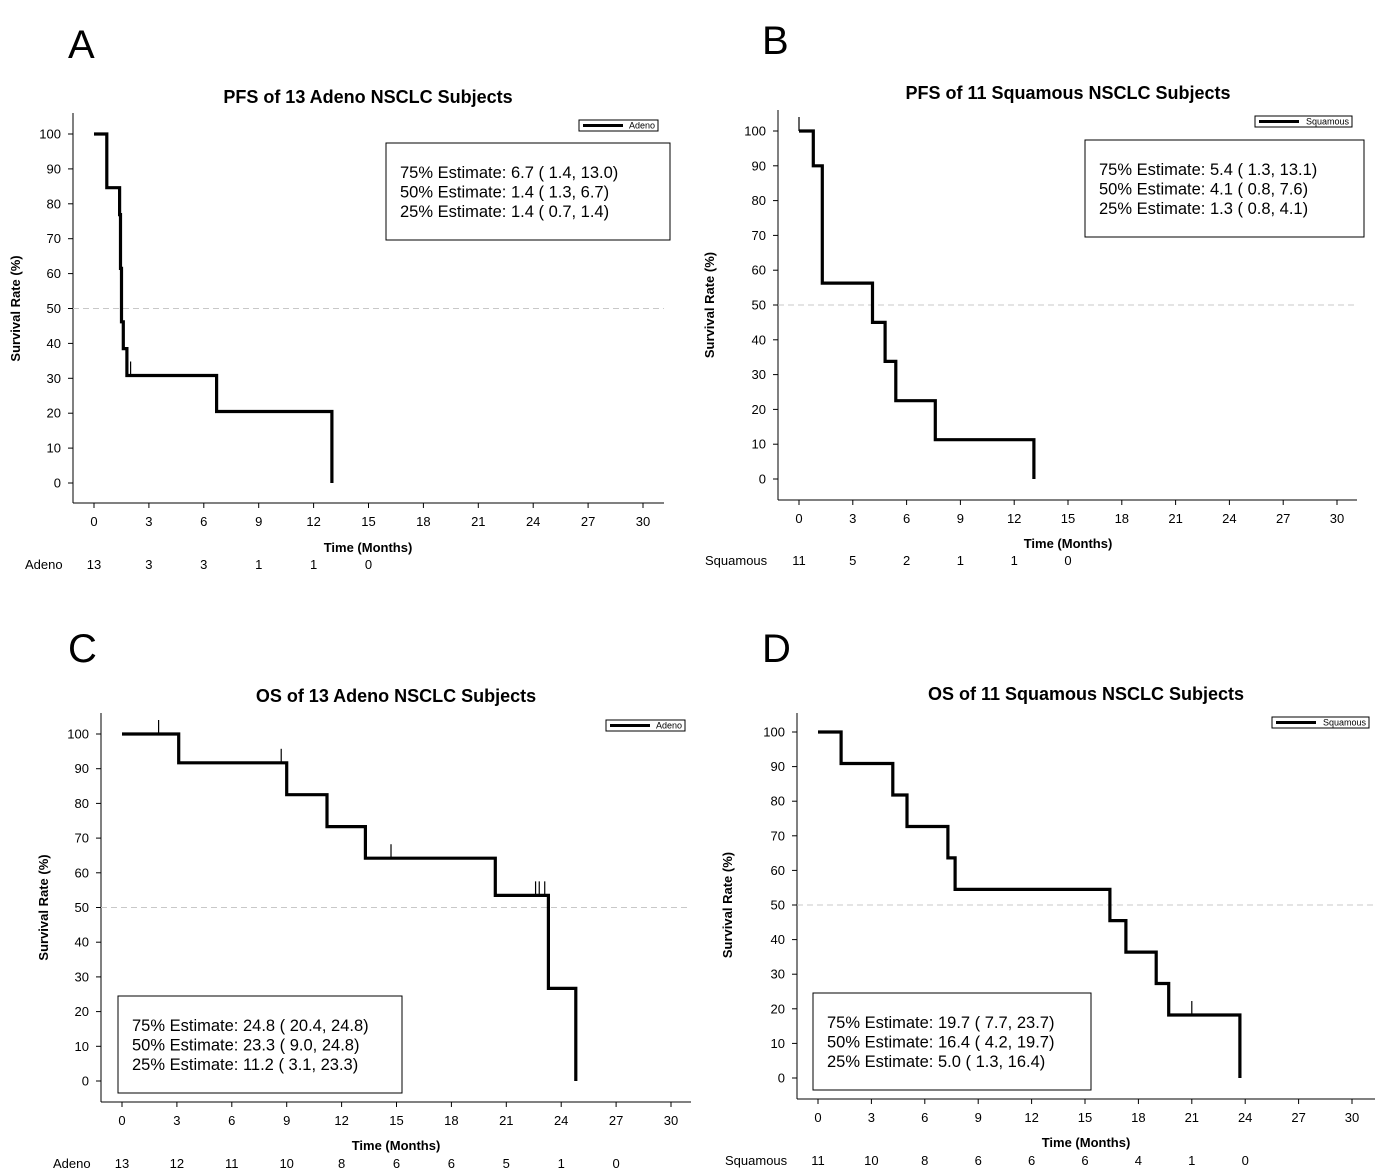  I want to click on estimate-line: 50% Estimate: 16.4 ( 4.2, 19.7), so click(940, 1043).